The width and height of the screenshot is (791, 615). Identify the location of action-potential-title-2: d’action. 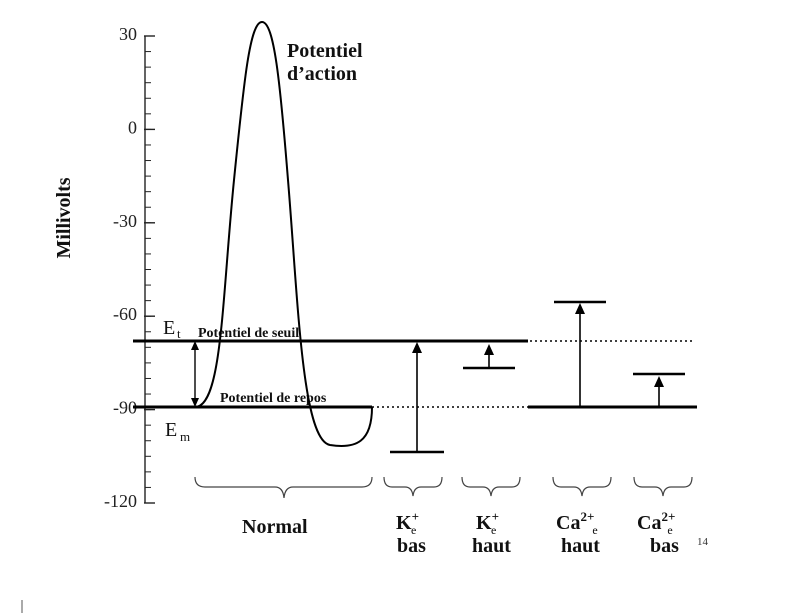
(322, 74).